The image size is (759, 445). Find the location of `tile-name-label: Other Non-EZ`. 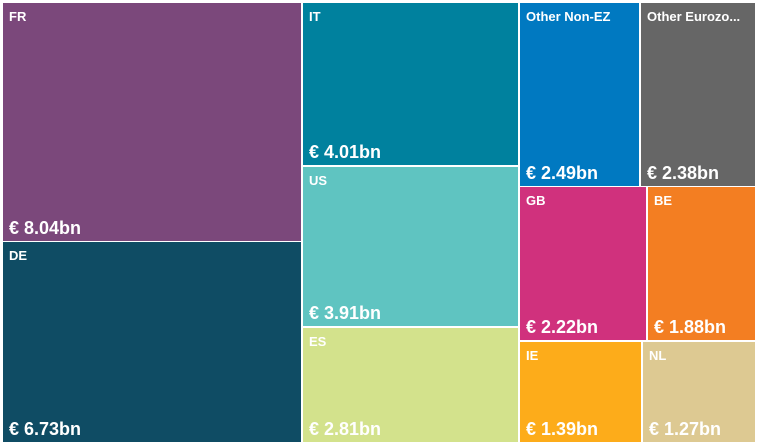

tile-name-label: Other Non-EZ is located at coordinates (568, 16).